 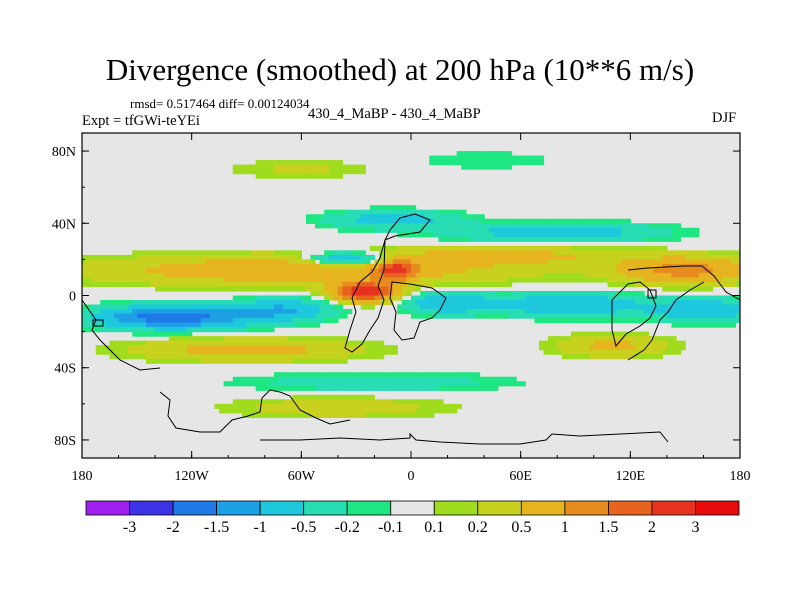 What do you see at coordinates (72, 297) in the screenshot?
I see `y-tick-label: 0` at bounding box center [72, 297].